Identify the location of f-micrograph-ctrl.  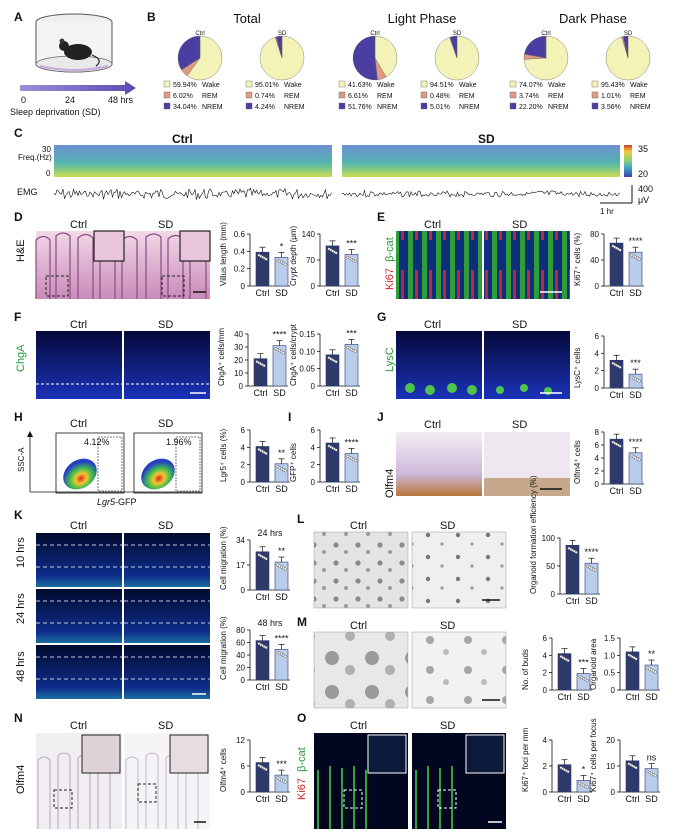
(79, 365).